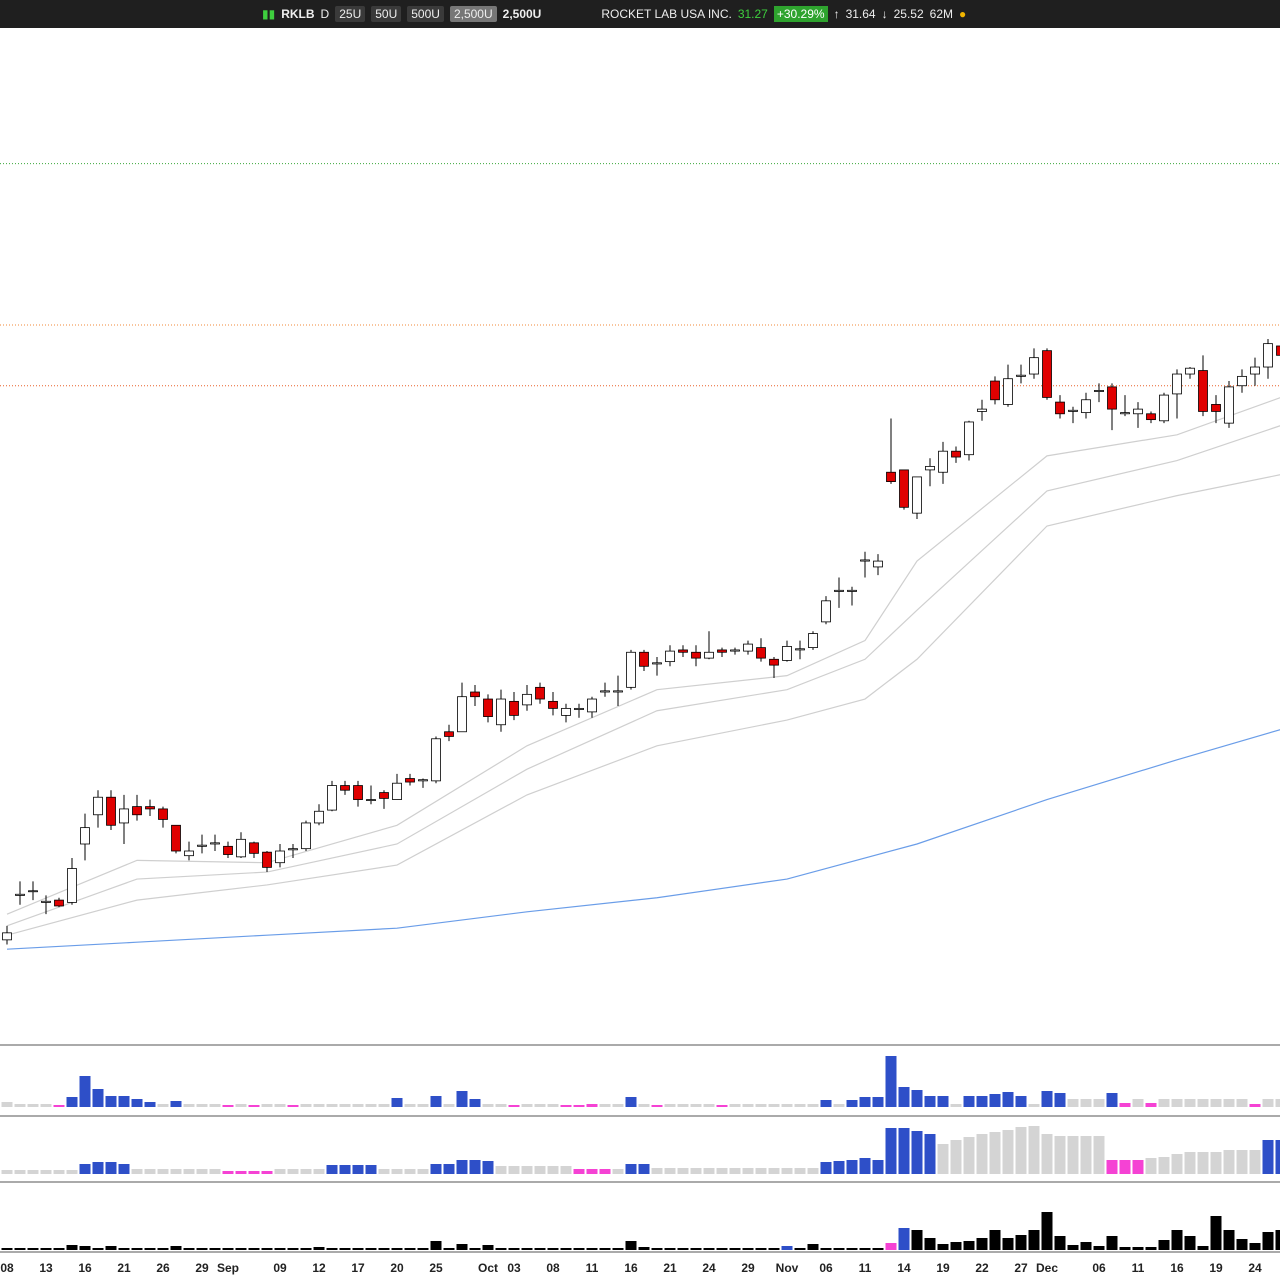 Image resolution: width=1280 pixels, height=1280 pixels. I want to click on unit-button: 500U, so click(425, 14).